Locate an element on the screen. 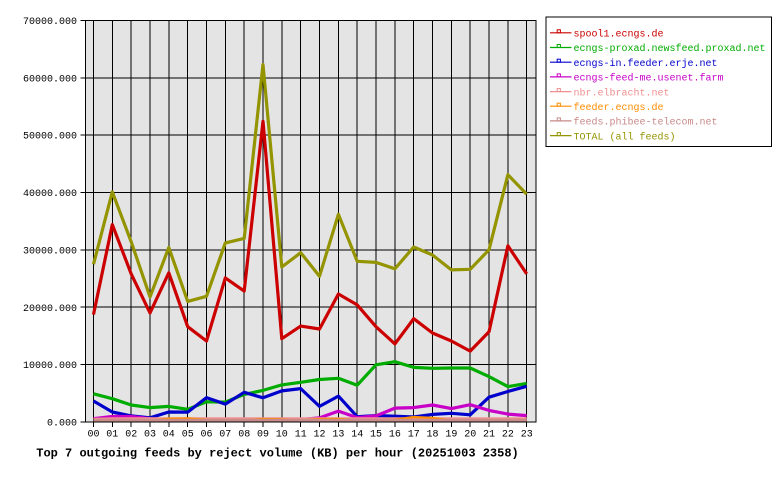 The image size is (780, 480). svg-text: 20000.000 is located at coordinates (50, 309).